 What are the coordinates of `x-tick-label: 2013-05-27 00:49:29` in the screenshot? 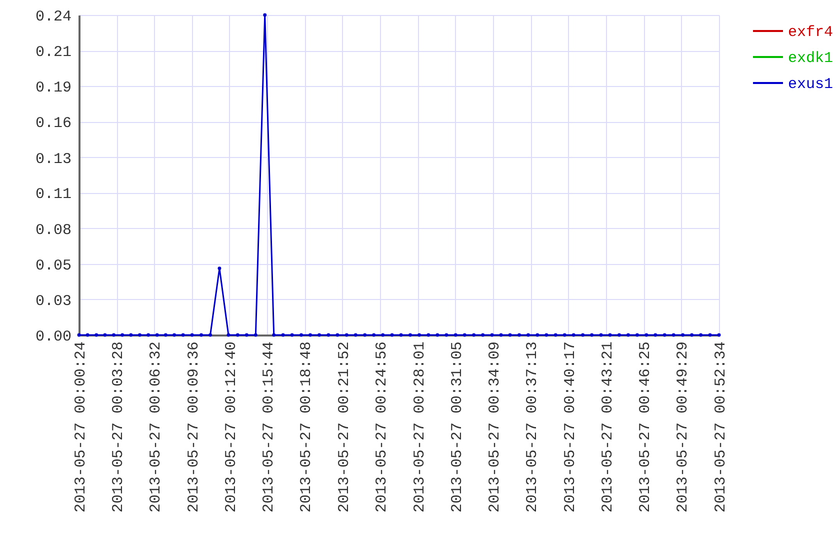 It's located at (683, 427).